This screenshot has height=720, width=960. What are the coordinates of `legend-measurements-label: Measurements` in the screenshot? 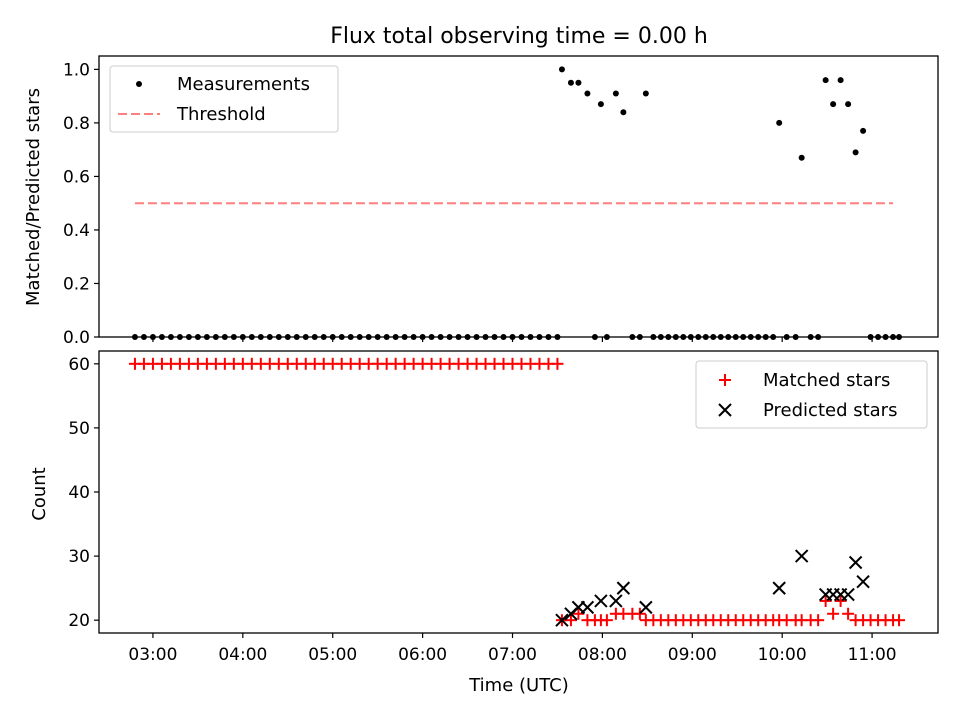 It's located at (243, 84).